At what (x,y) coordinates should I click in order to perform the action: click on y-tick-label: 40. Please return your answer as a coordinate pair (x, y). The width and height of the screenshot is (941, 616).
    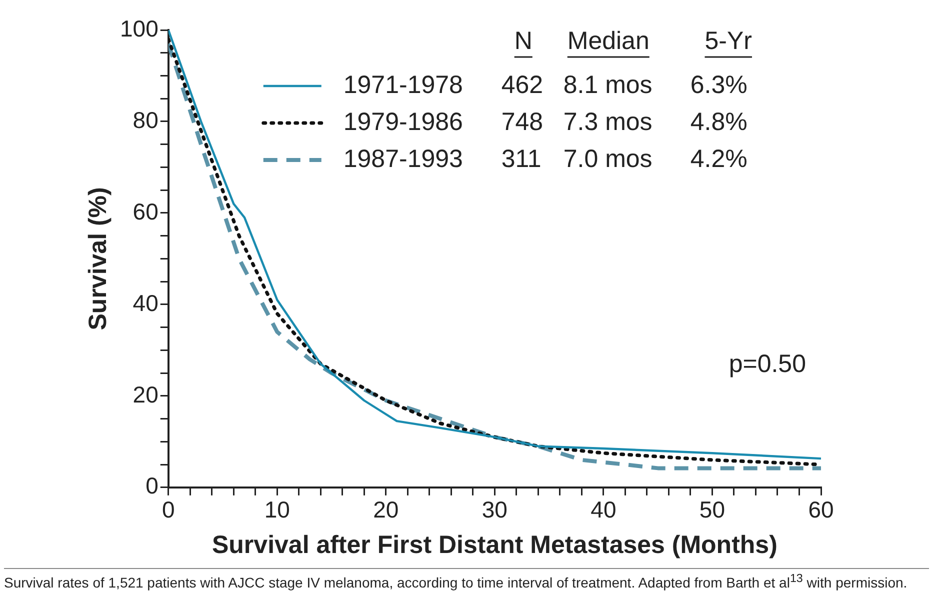
    Looking at the image, I should click on (145, 303).